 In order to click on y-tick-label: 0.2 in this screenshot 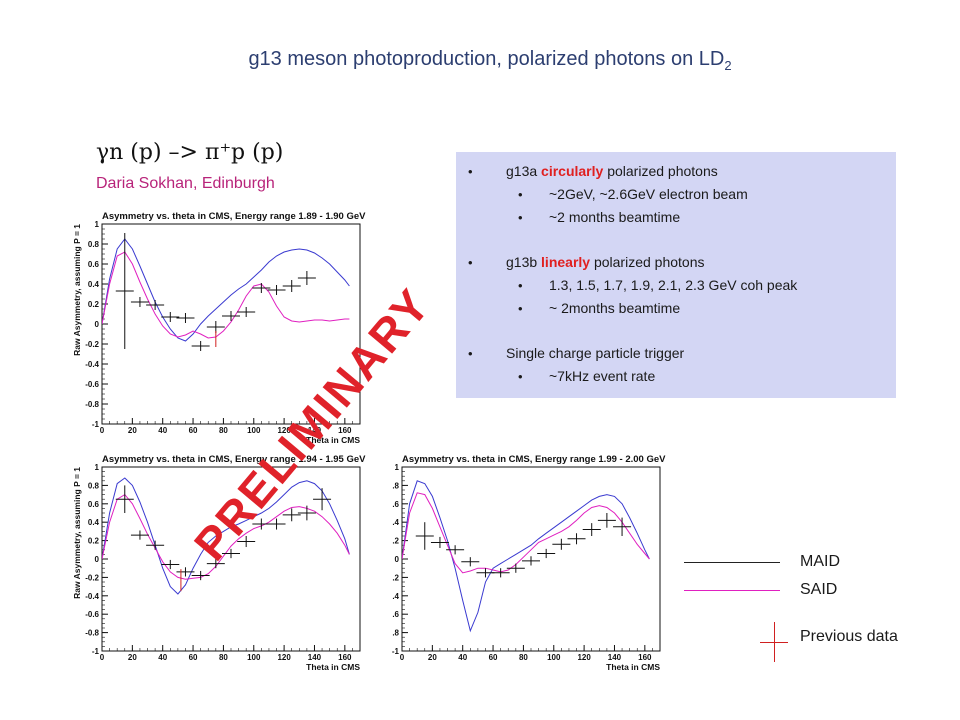, I will do `click(94, 304)`.